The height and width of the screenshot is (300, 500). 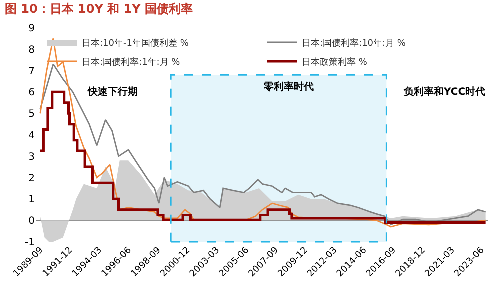 I want to click on y-tick-label: 4, so click(x=31, y=136).